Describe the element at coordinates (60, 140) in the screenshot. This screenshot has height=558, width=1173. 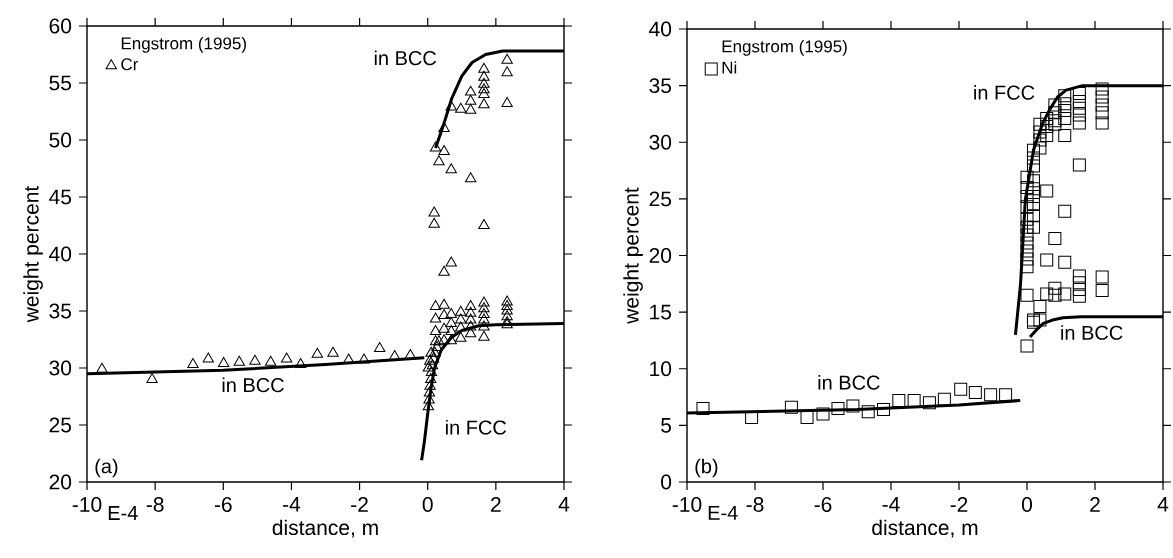
I see `y-tick-label: 50` at that location.